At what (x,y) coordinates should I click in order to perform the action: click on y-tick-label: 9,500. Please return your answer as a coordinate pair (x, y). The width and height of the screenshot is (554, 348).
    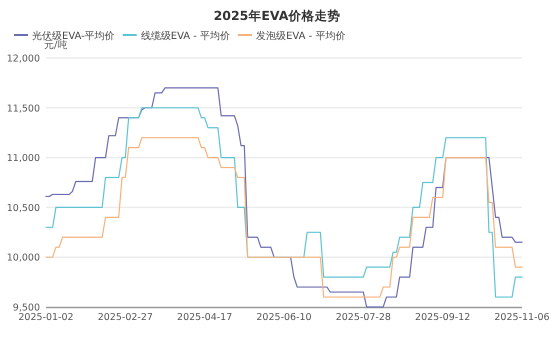
    Looking at the image, I should click on (26, 308).